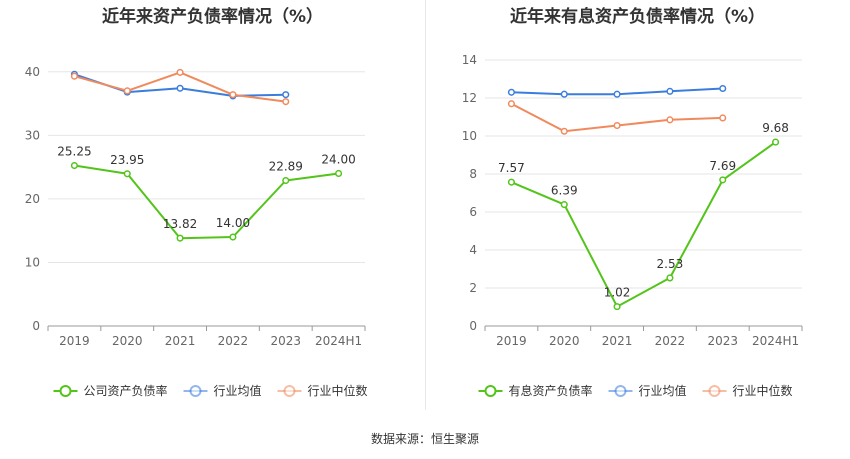  I want to click on data-label: 22.89, so click(286, 167).